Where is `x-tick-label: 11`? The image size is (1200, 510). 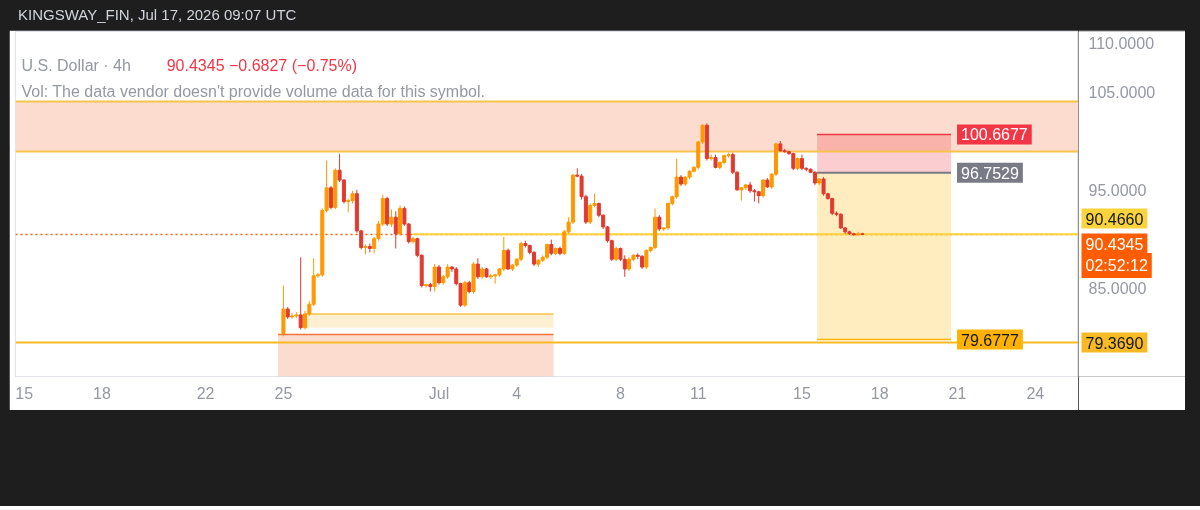
x-tick-label: 11 is located at coordinates (698, 393).